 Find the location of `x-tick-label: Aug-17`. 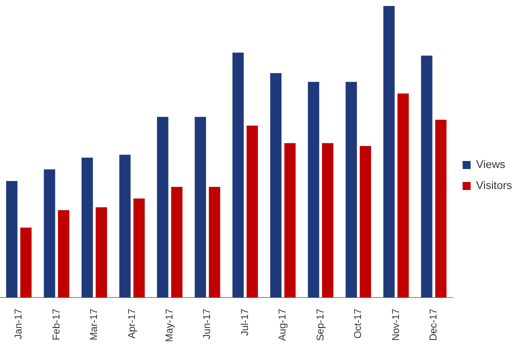

x-tick-label: Aug-17 is located at coordinates (283, 324).